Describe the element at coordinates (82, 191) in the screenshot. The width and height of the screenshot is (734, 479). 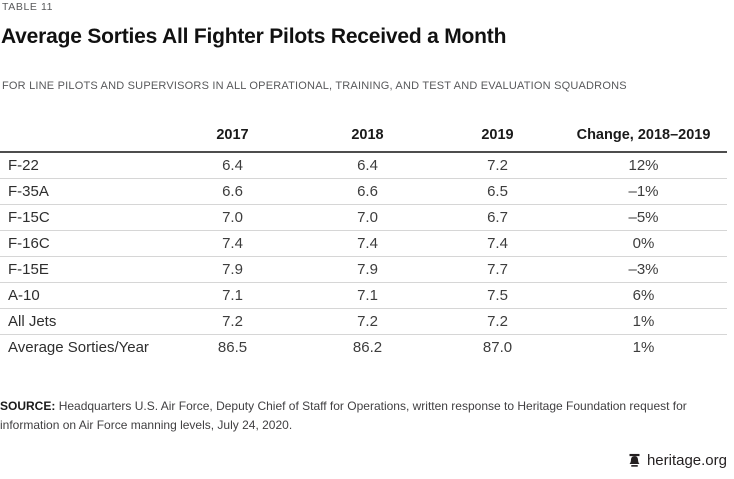
I see `row-label: F-35A` at that location.